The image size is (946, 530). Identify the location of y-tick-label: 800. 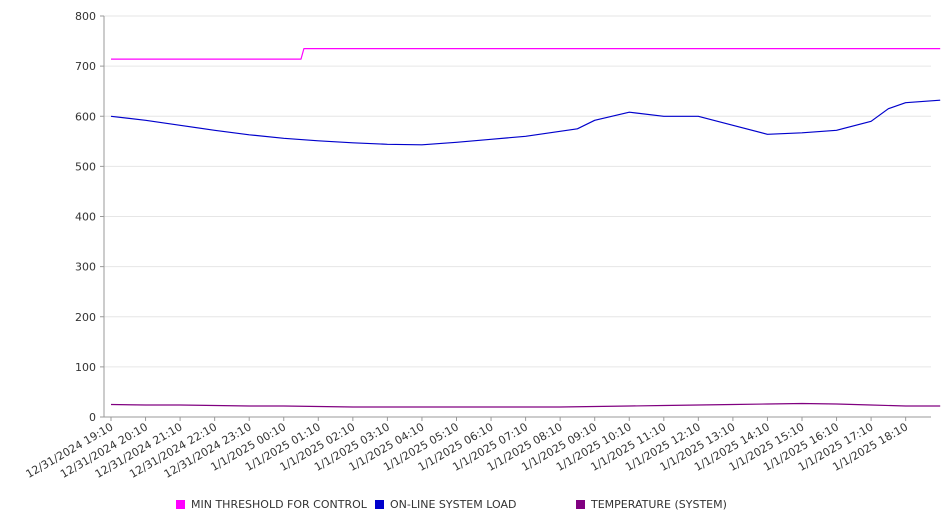
(85, 16).